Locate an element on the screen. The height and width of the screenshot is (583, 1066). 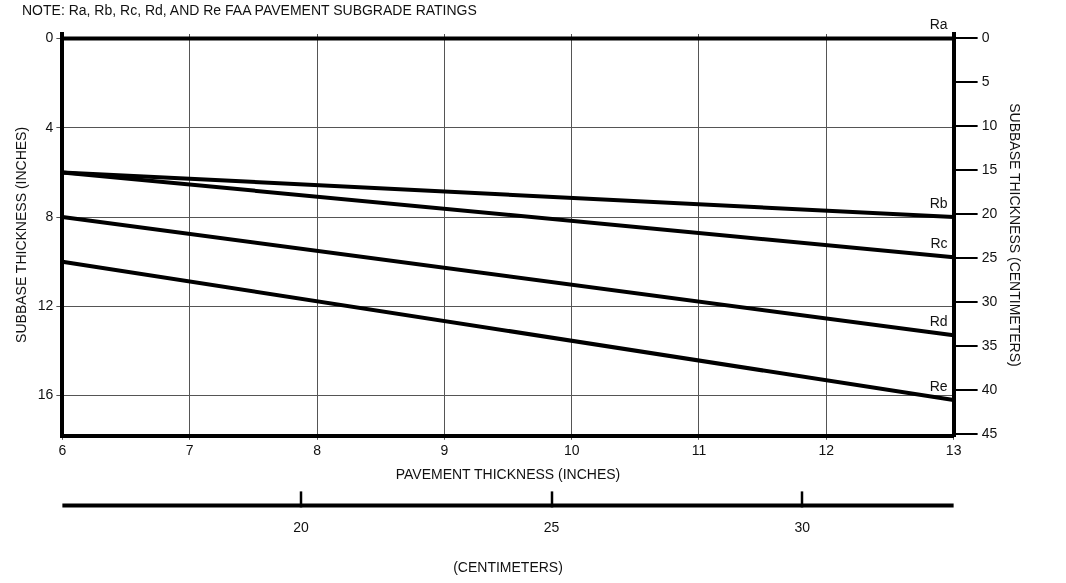
x2-tick-label: 20 is located at coordinates (301, 526).